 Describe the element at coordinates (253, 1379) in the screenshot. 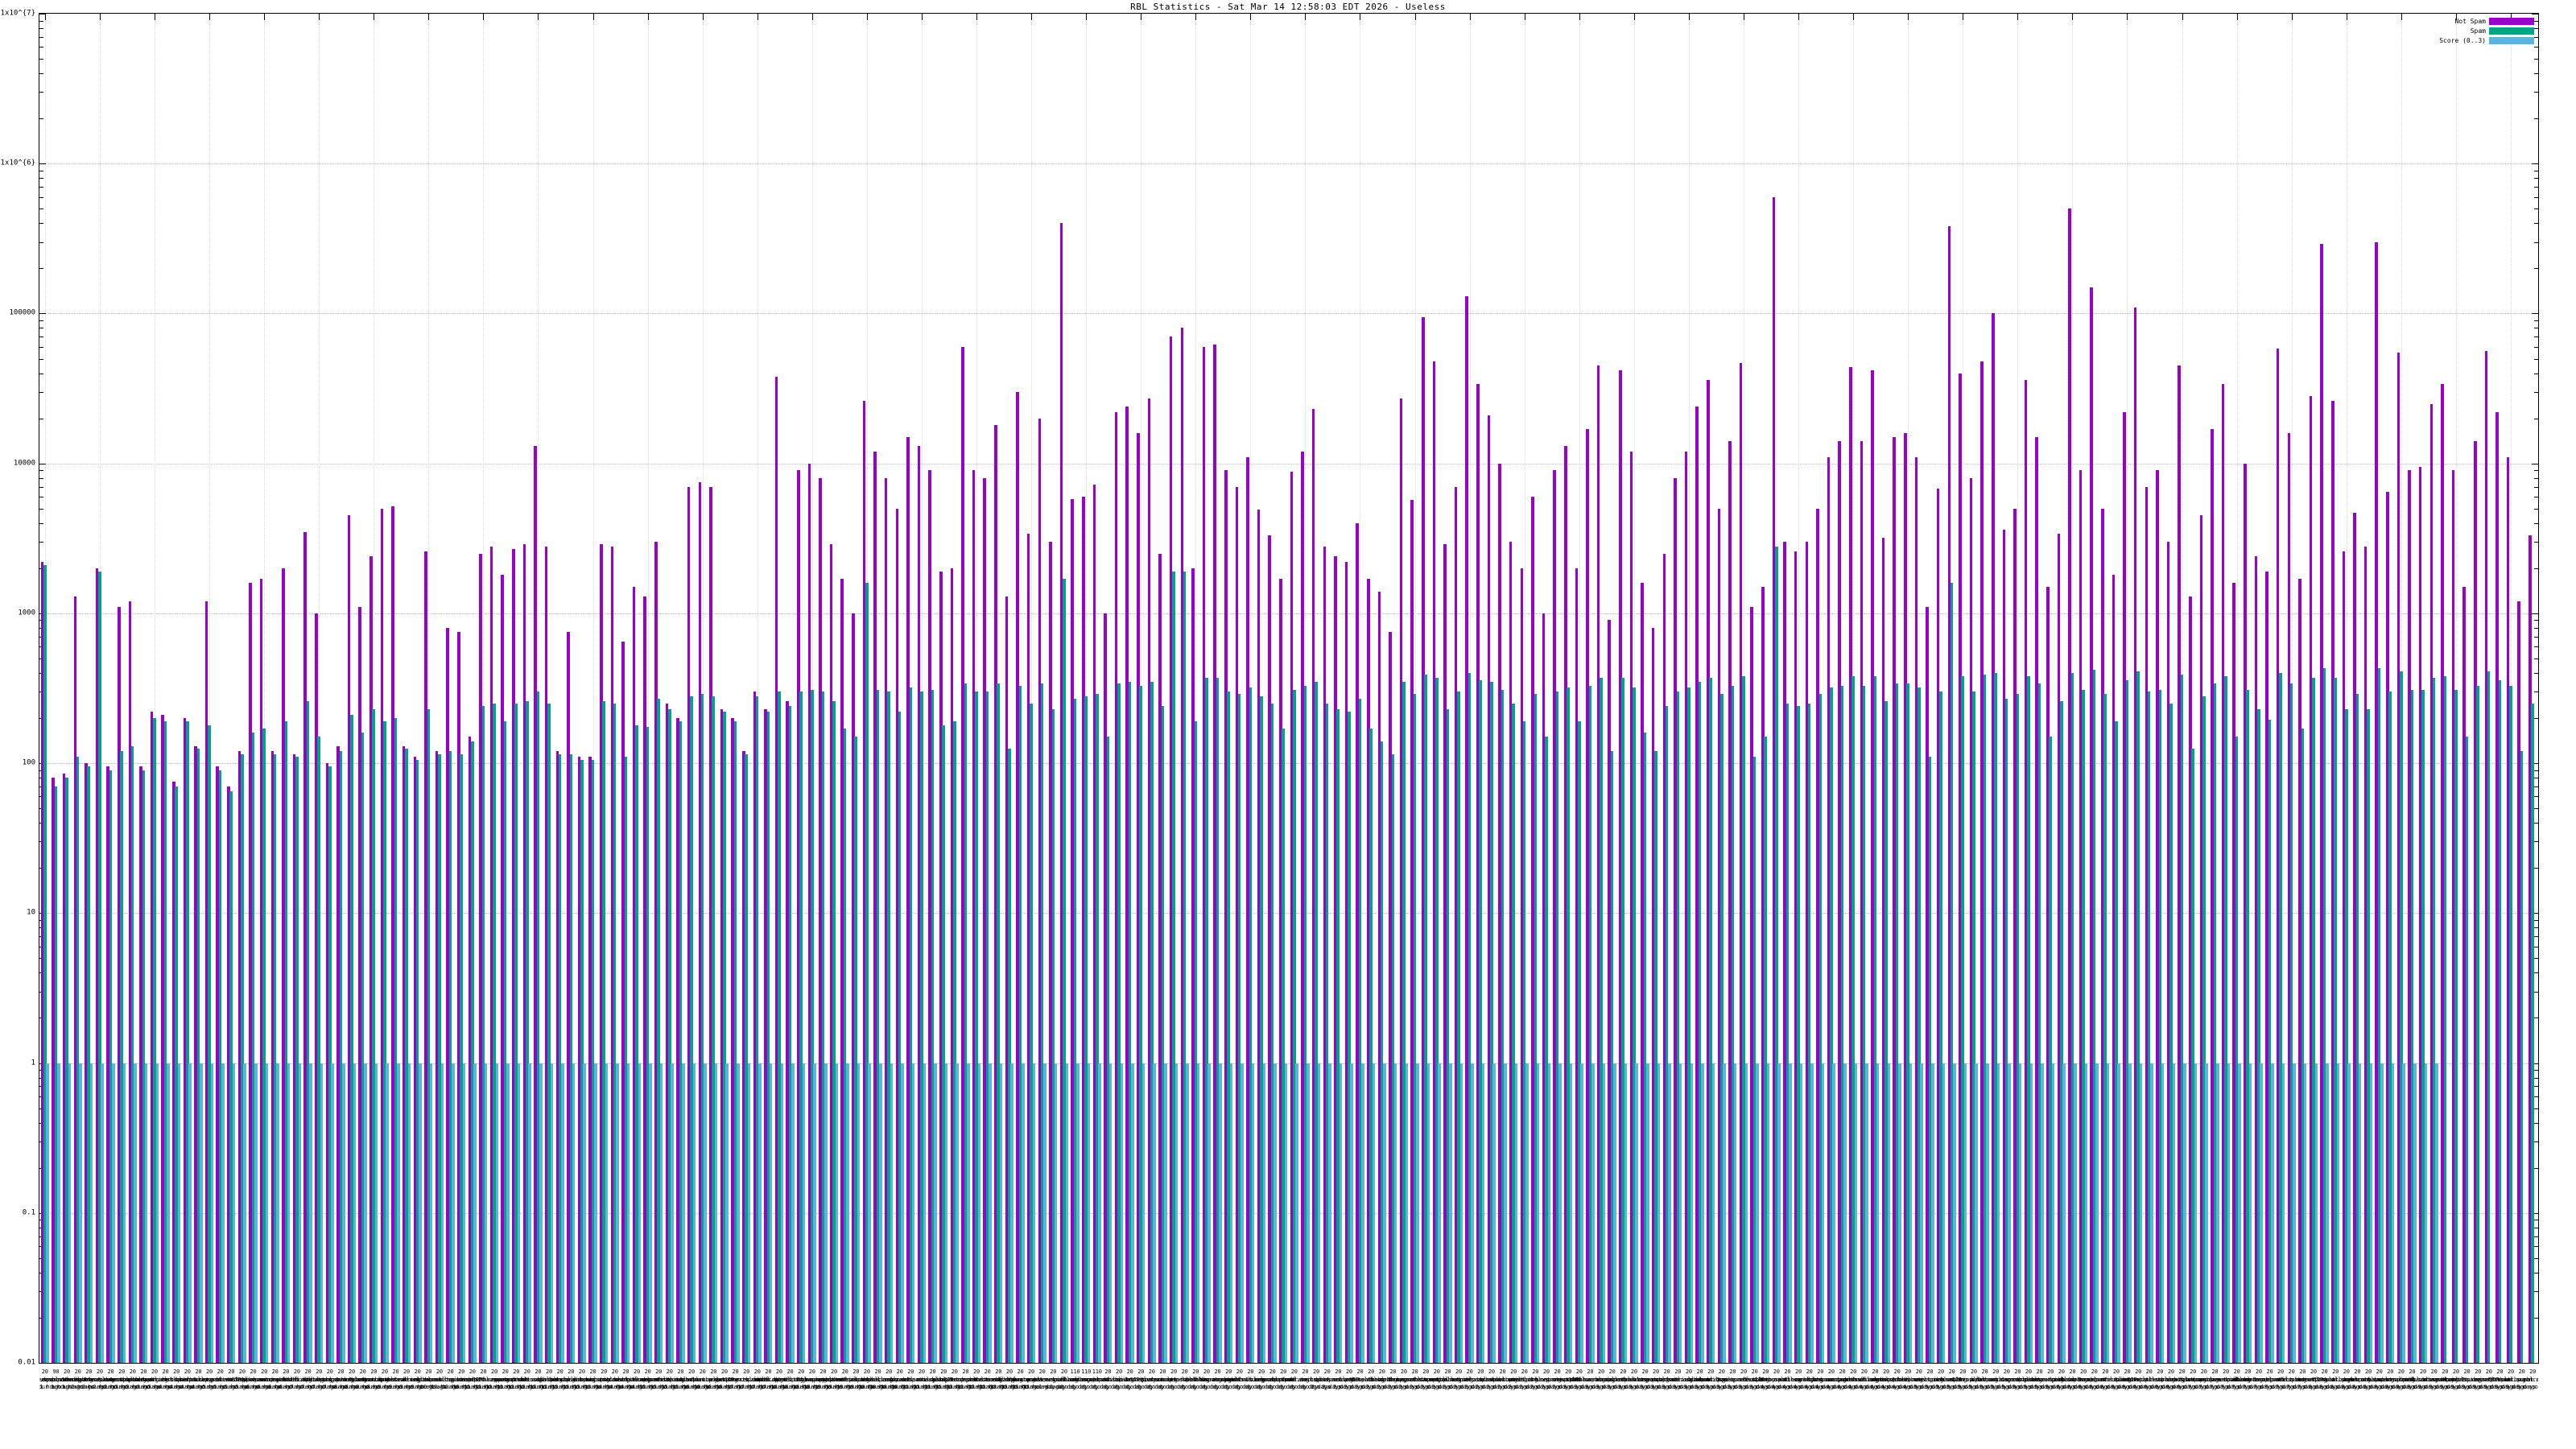

I see `x-axis-tick-label: 20 zen.spamhaus.org 5 hours ago` at that location.